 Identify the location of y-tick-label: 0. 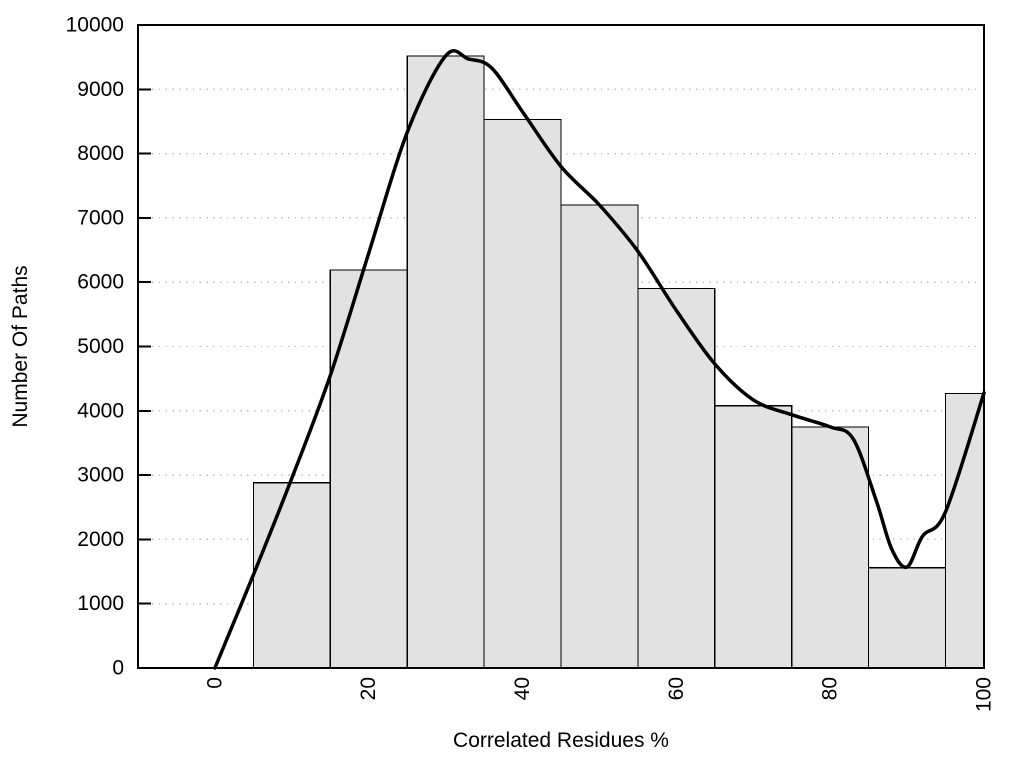
(118, 668).